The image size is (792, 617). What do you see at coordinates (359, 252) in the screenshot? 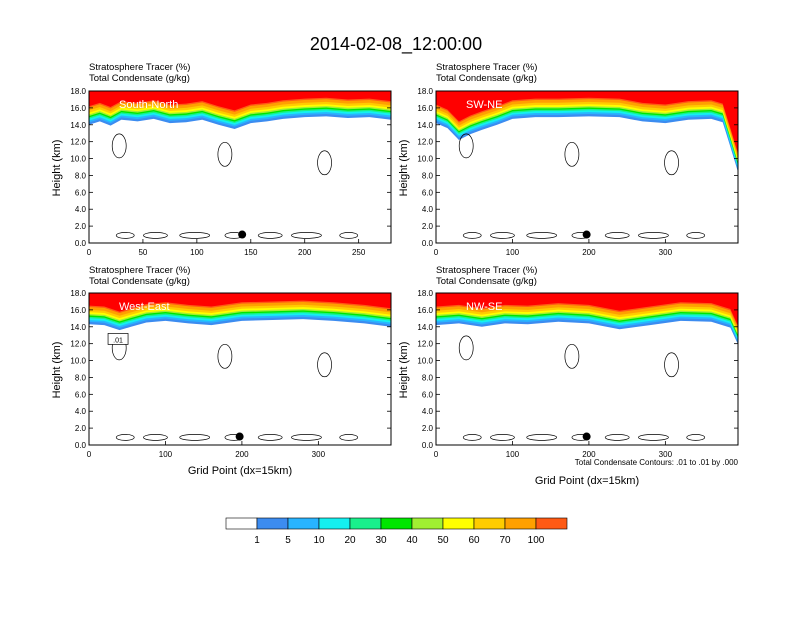
I see `panel-1-xtick-label-5: 250` at bounding box center [359, 252].